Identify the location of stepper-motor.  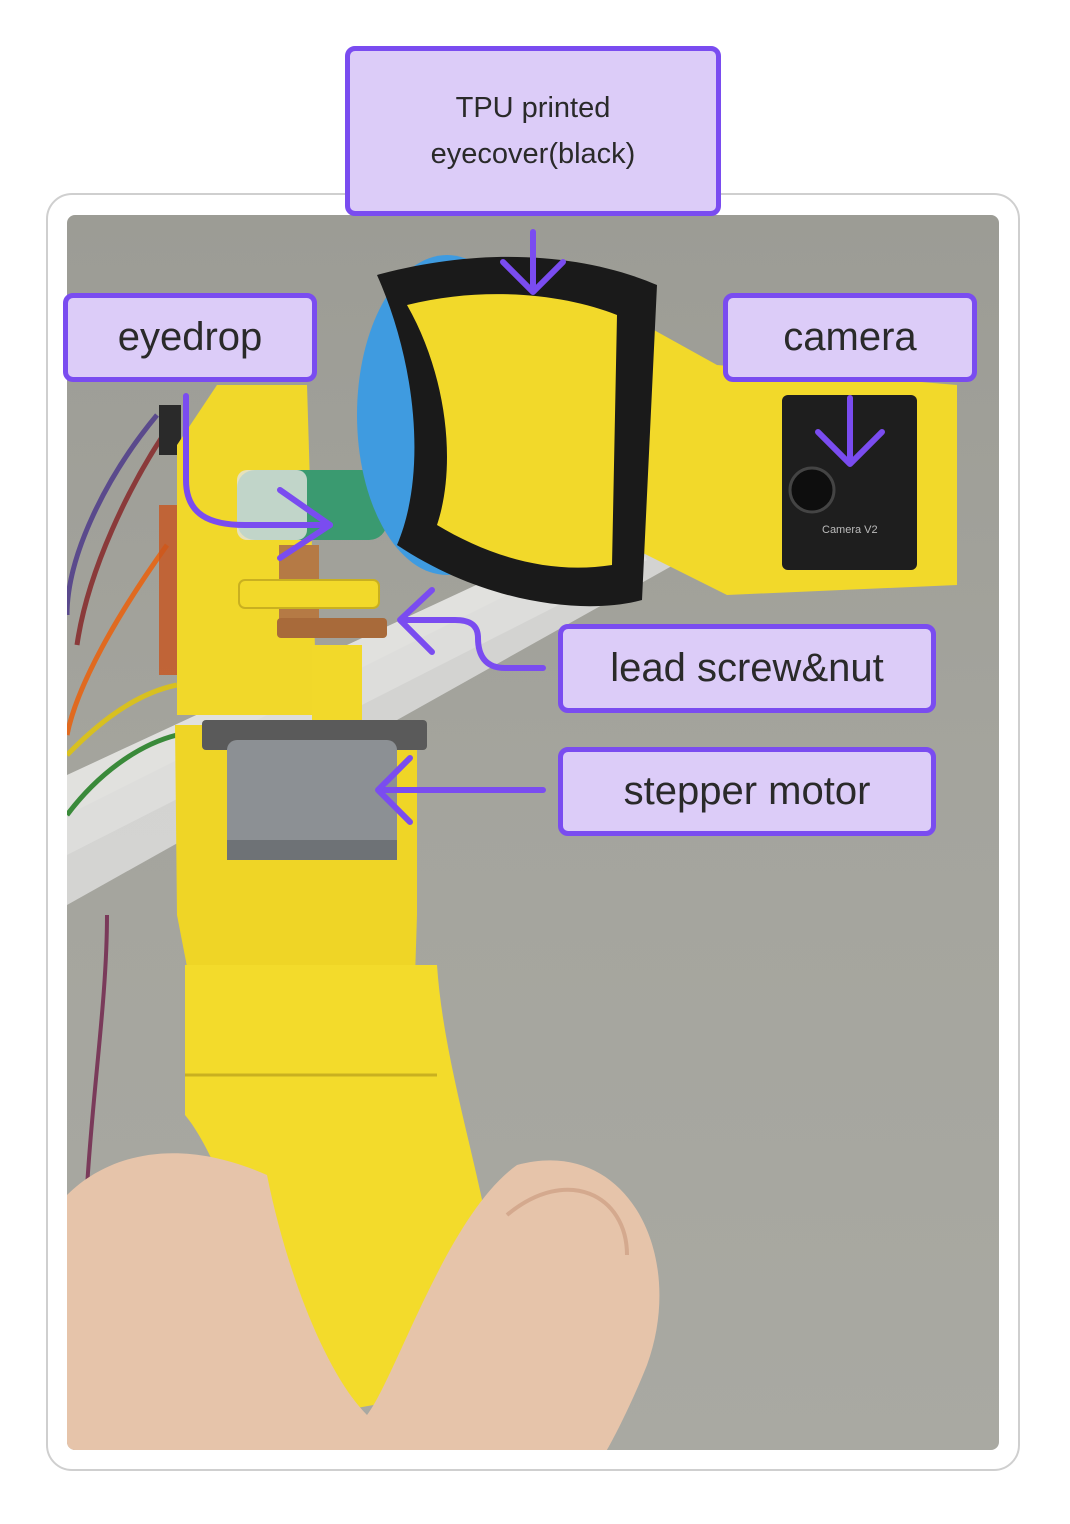
(312, 800).